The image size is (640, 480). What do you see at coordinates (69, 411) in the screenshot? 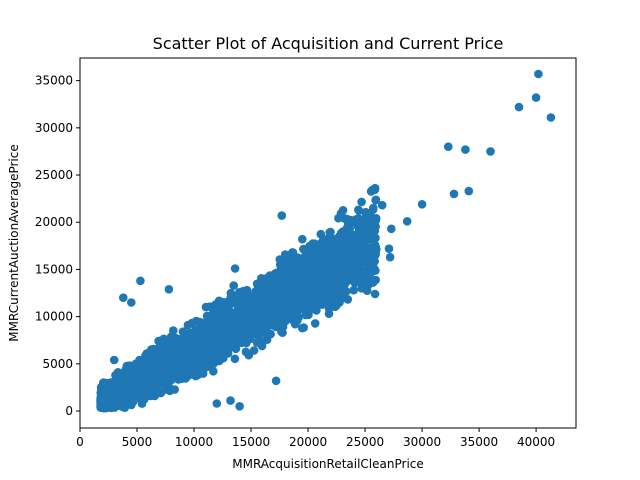
I see `y-tick-label: 0` at bounding box center [69, 411].